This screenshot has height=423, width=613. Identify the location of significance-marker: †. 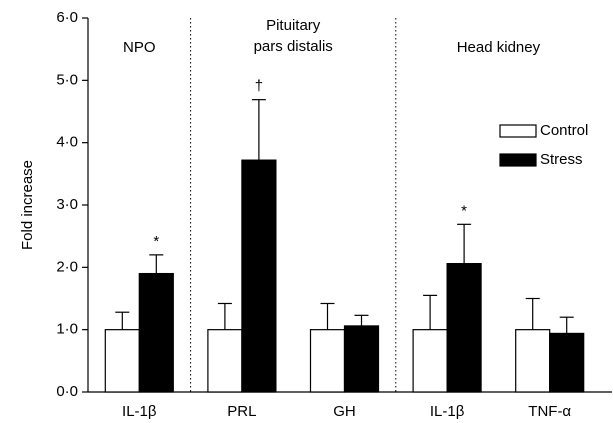
(259, 86).